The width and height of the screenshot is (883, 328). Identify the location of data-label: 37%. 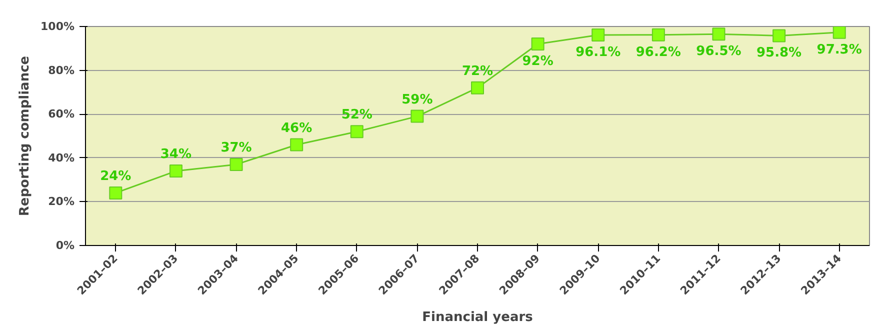
(236, 148).